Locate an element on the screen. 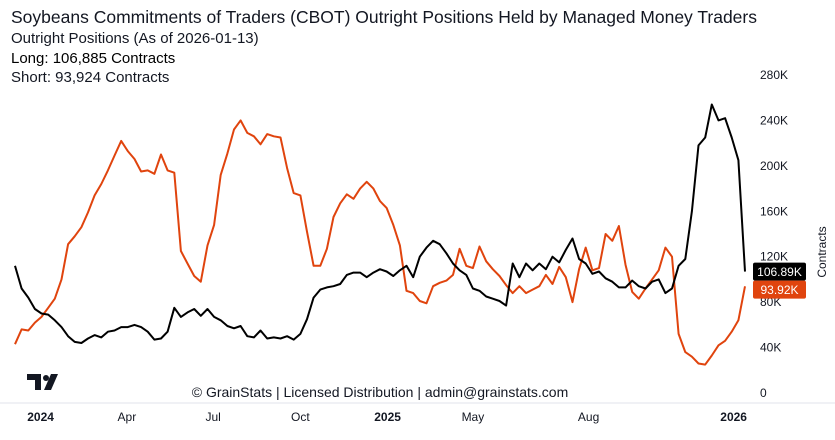  last-value-badge-short is located at coordinates (779, 289).